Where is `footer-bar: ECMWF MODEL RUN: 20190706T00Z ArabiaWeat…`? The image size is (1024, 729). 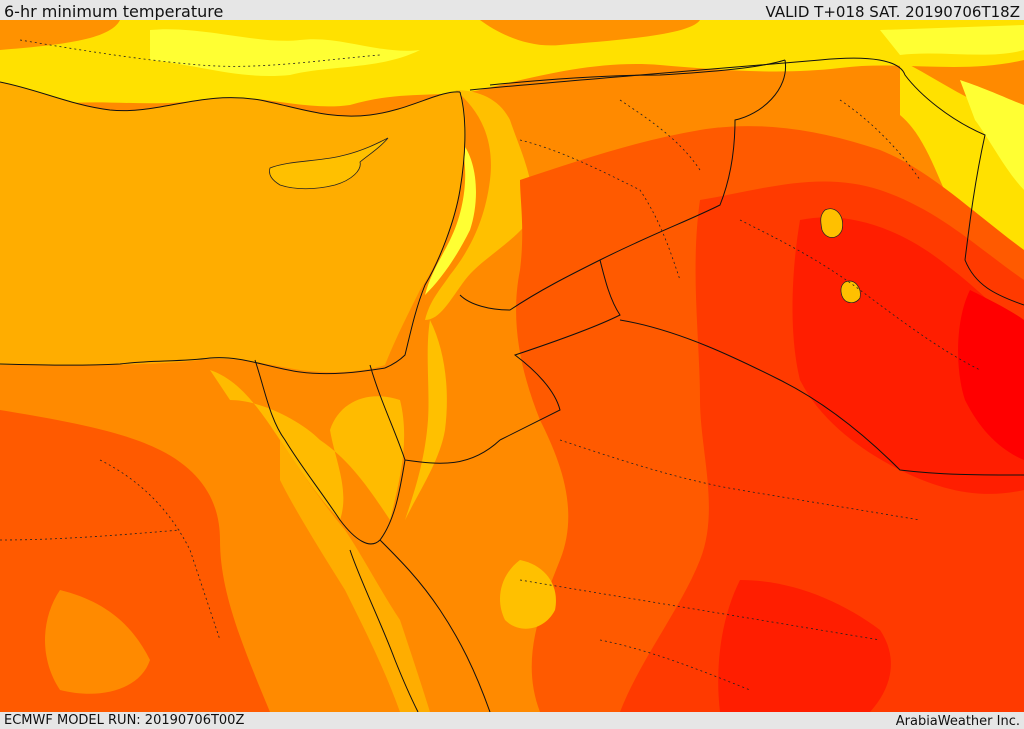 footer-bar: ECMWF MODEL RUN: 20190706T00Z ArabiaWeat… is located at coordinates (512, 720).